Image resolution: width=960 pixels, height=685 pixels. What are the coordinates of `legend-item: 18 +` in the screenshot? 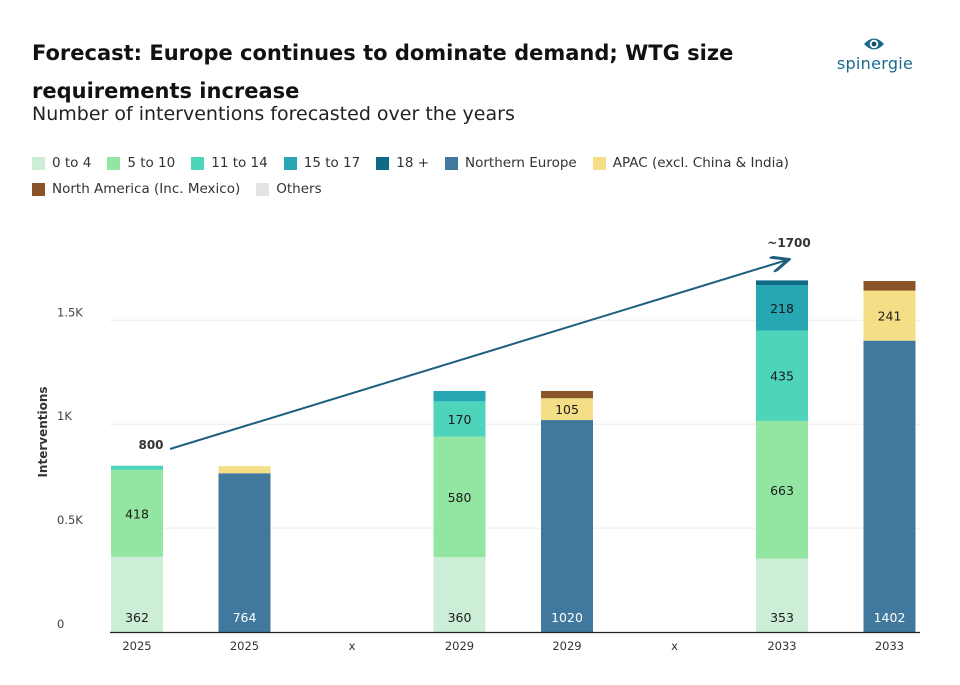 It's located at (402, 163).